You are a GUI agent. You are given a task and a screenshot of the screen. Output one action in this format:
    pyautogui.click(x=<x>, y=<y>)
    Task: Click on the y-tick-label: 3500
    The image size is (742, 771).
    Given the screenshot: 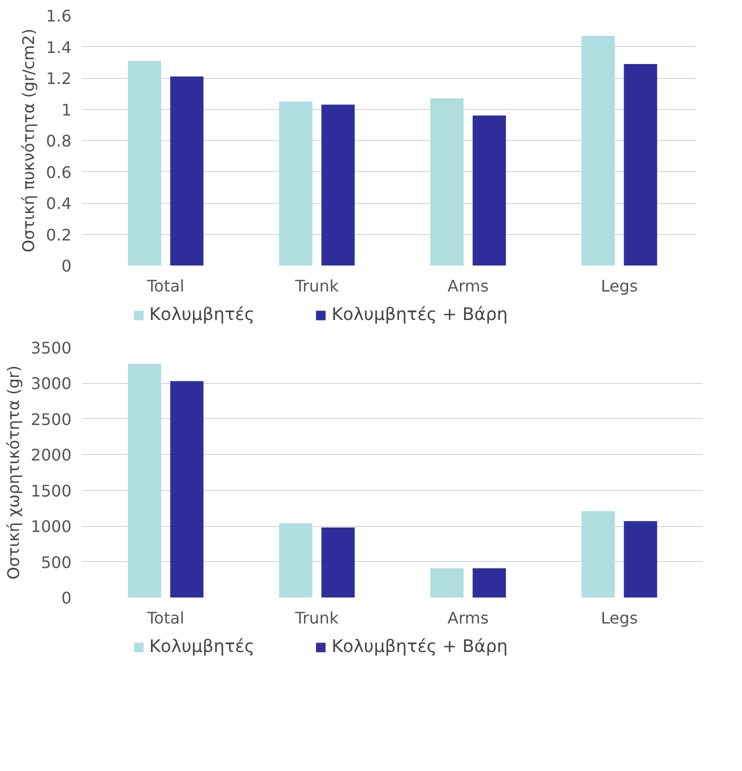 What is the action you would take?
    pyautogui.click(x=51, y=348)
    